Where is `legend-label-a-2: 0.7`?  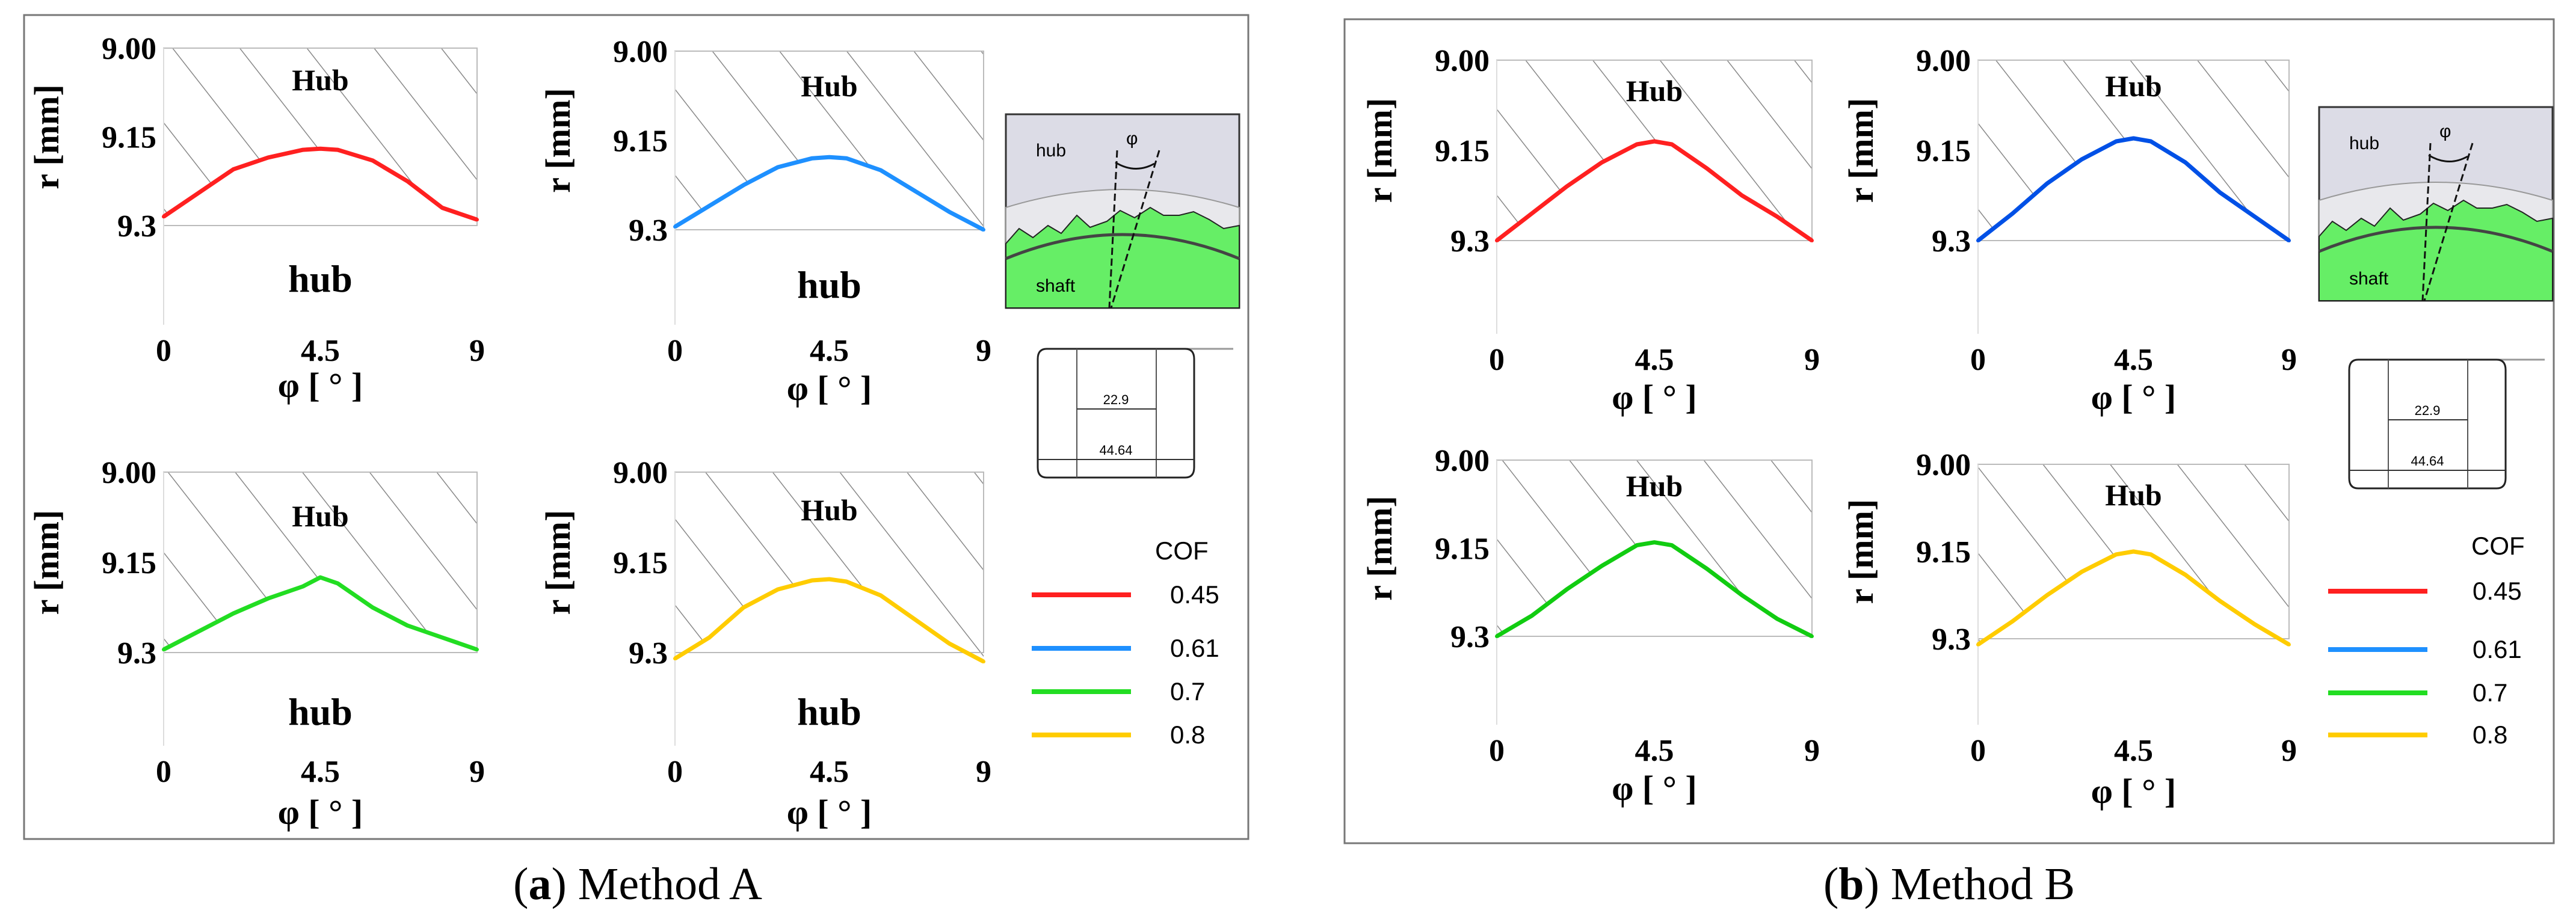
legend-label-a-2: 0.7 is located at coordinates (1187, 691).